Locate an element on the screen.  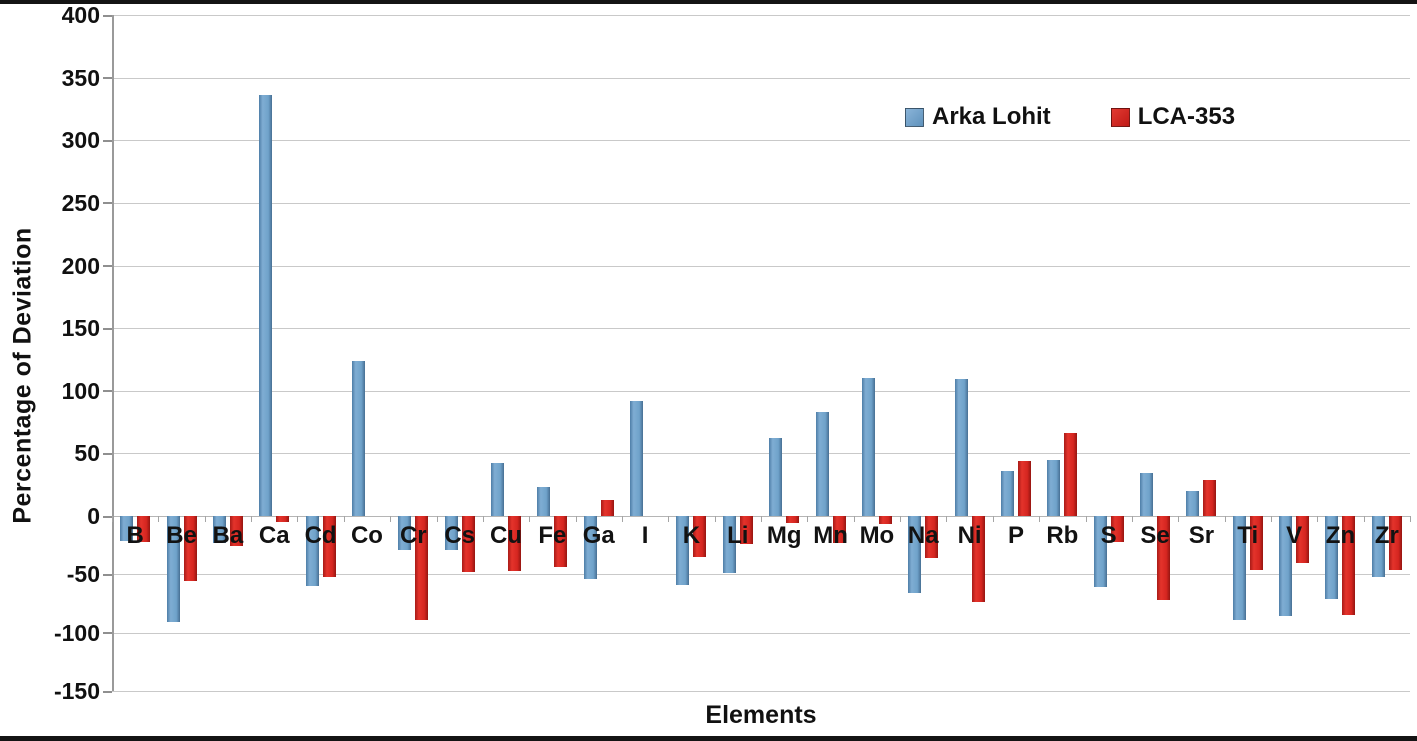
bar-arka-lohit-cs is located at coordinates (451, 533).